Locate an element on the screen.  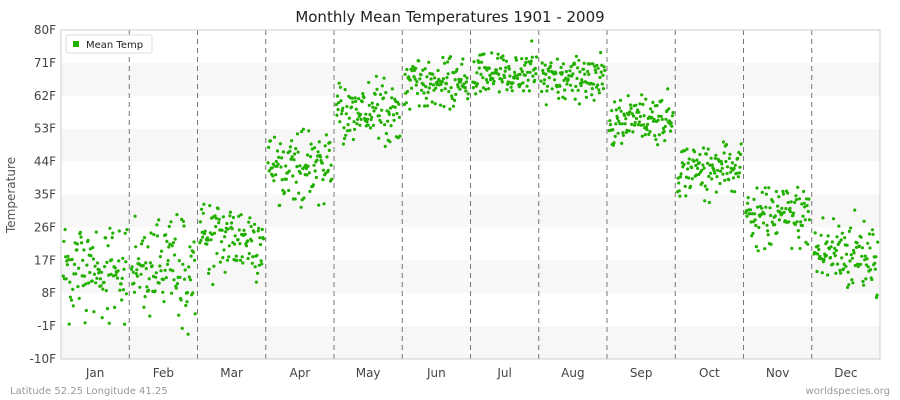
y-tick-label: 26F is located at coordinates (45, 227).